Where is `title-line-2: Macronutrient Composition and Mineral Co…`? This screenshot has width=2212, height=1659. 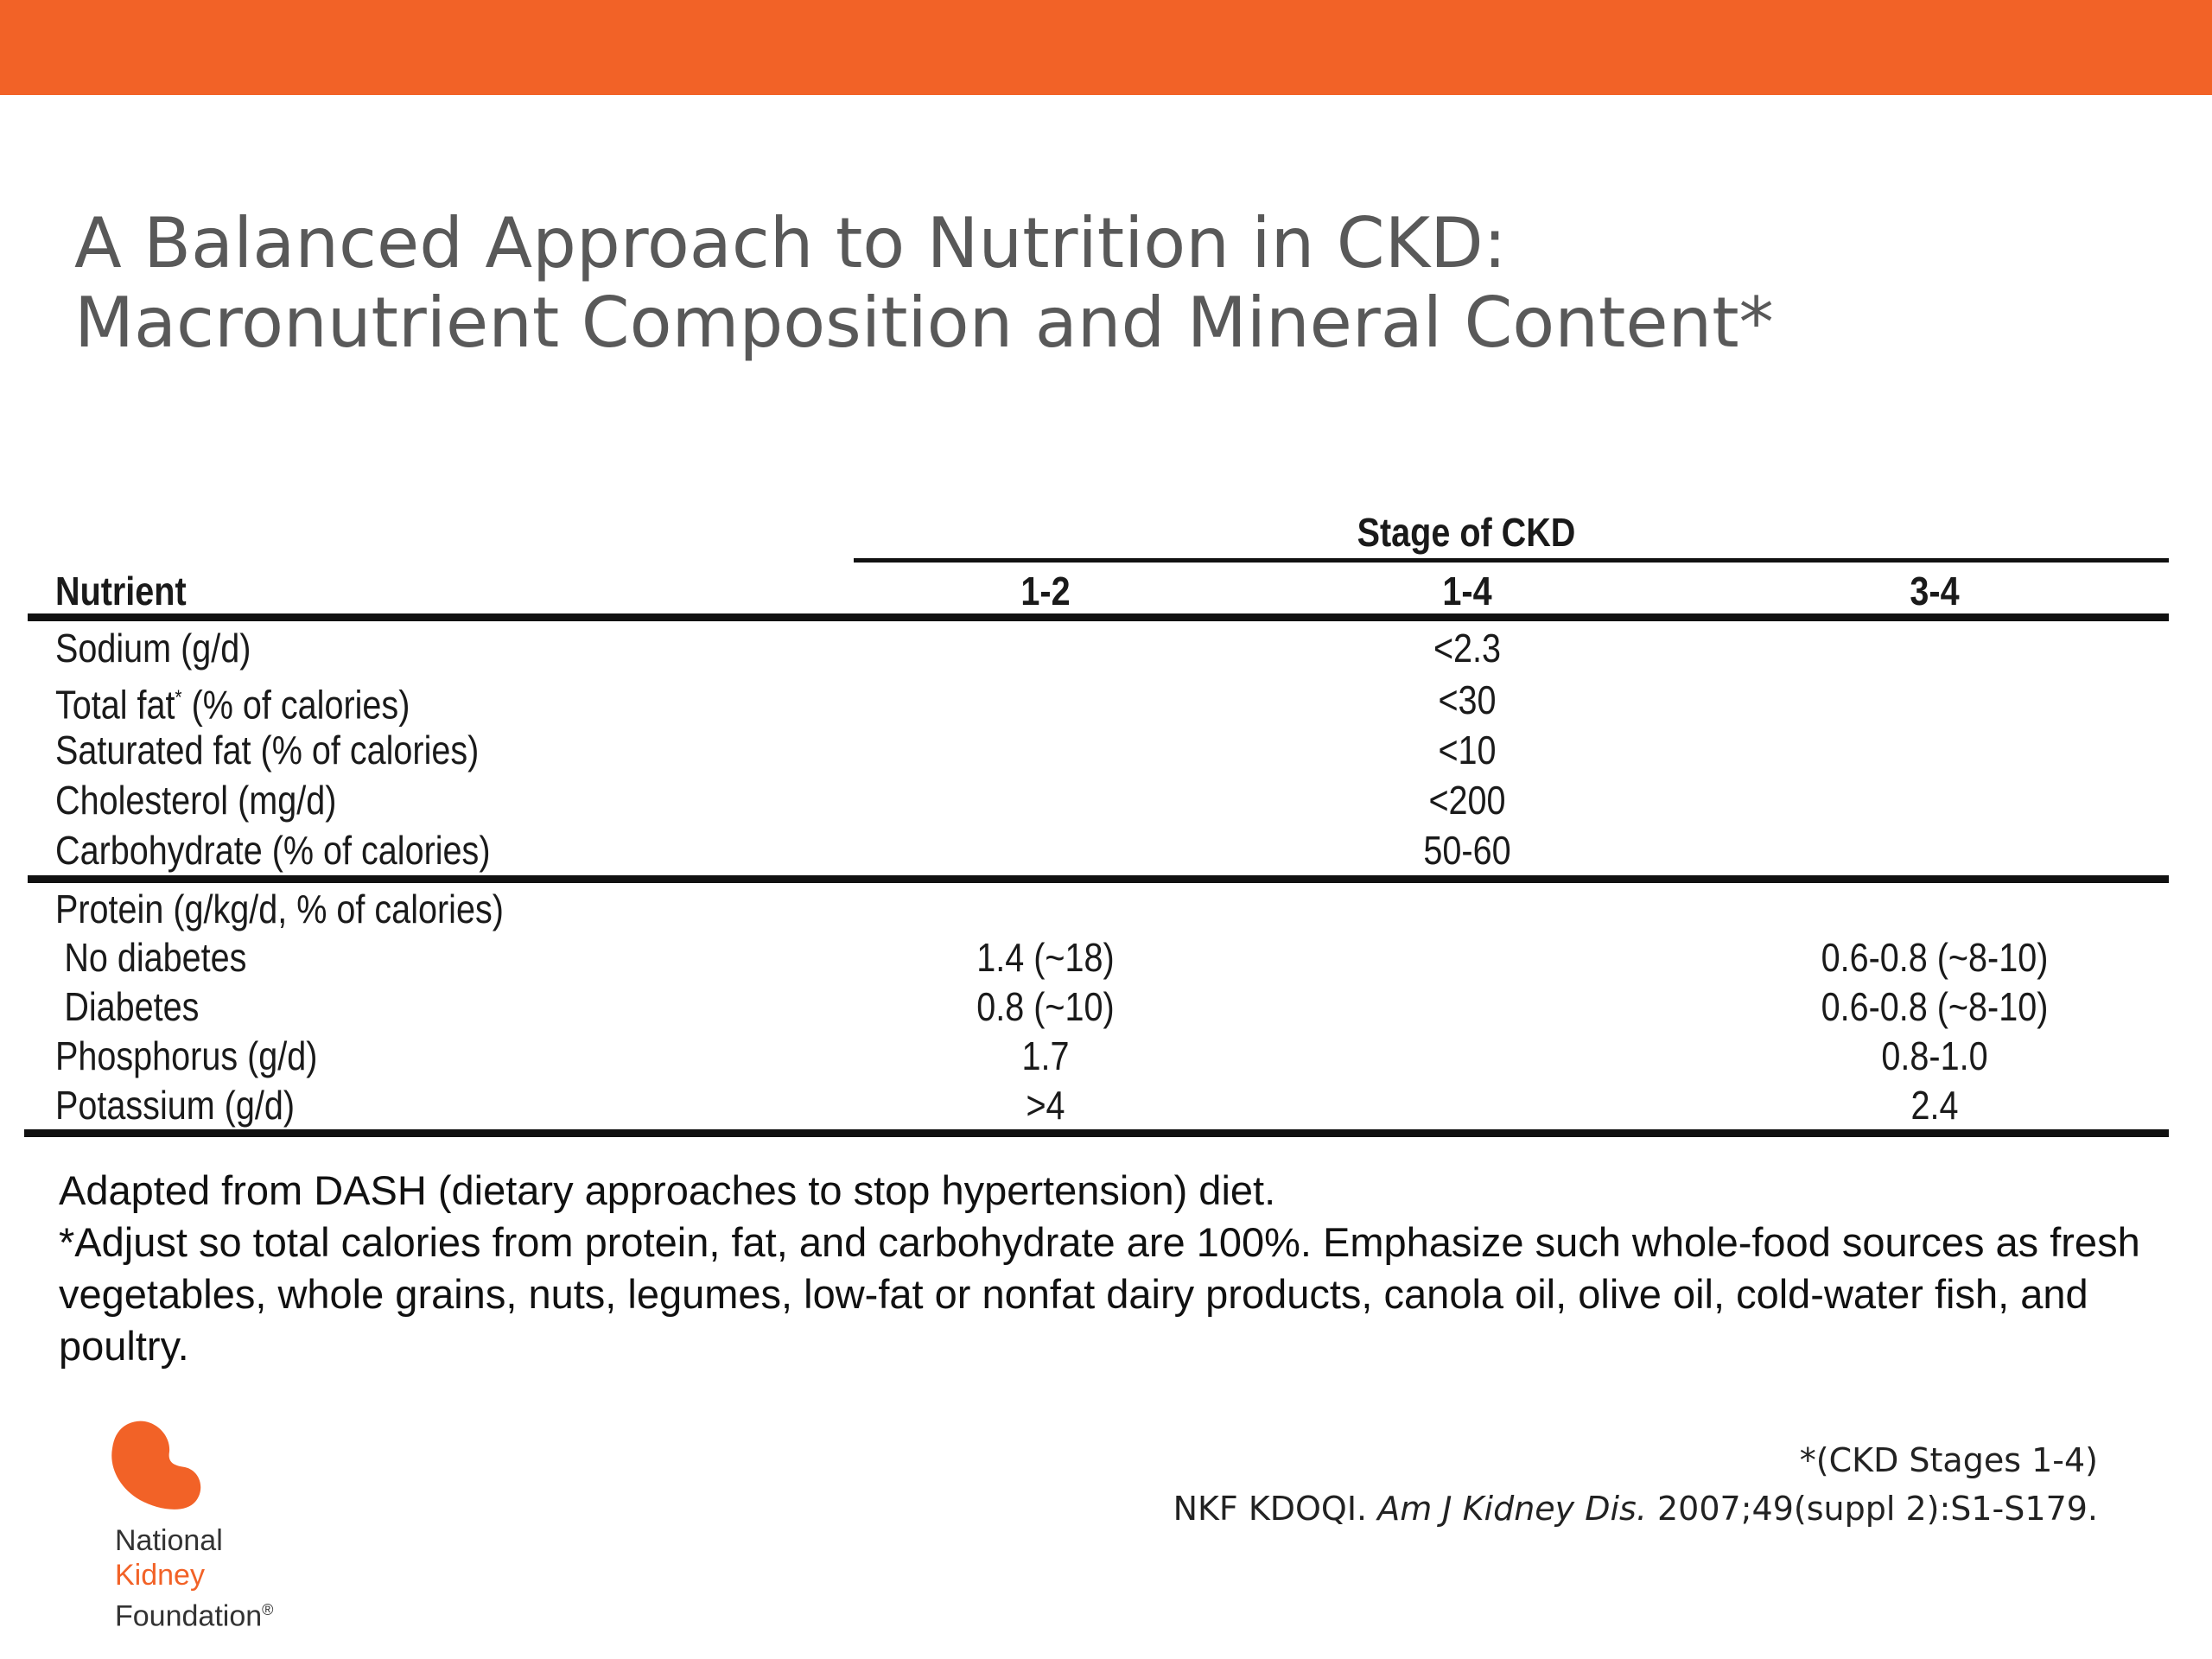 title-line-2: Macronutrient Composition and Mineral Co… is located at coordinates (924, 323).